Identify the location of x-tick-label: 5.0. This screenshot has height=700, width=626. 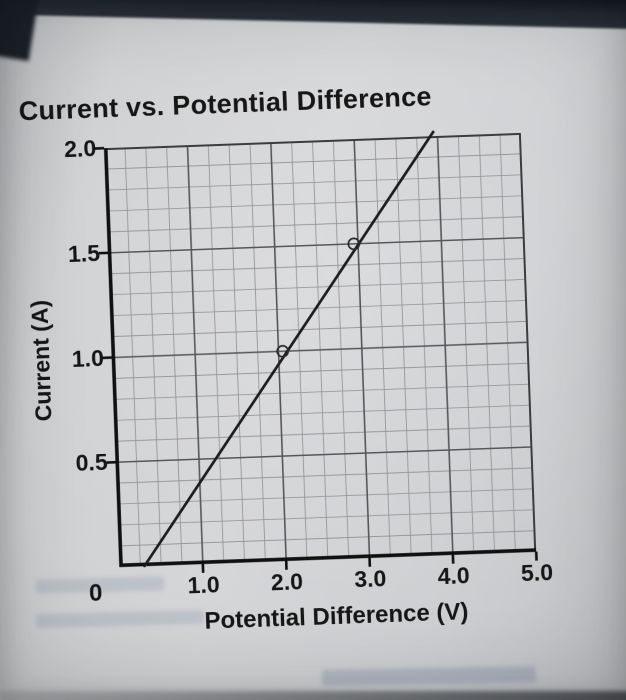
(537, 573).